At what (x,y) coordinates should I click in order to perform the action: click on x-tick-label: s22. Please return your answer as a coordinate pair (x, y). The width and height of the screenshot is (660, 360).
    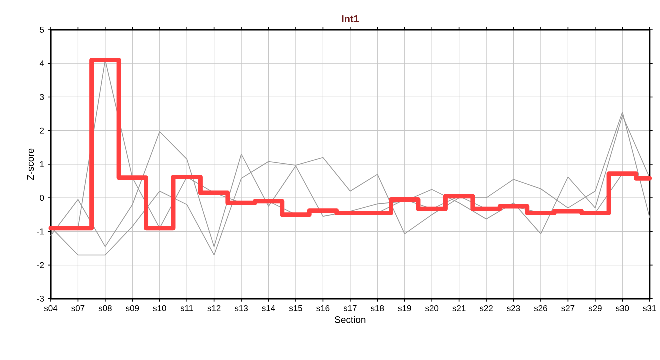
    Looking at the image, I should click on (486, 308).